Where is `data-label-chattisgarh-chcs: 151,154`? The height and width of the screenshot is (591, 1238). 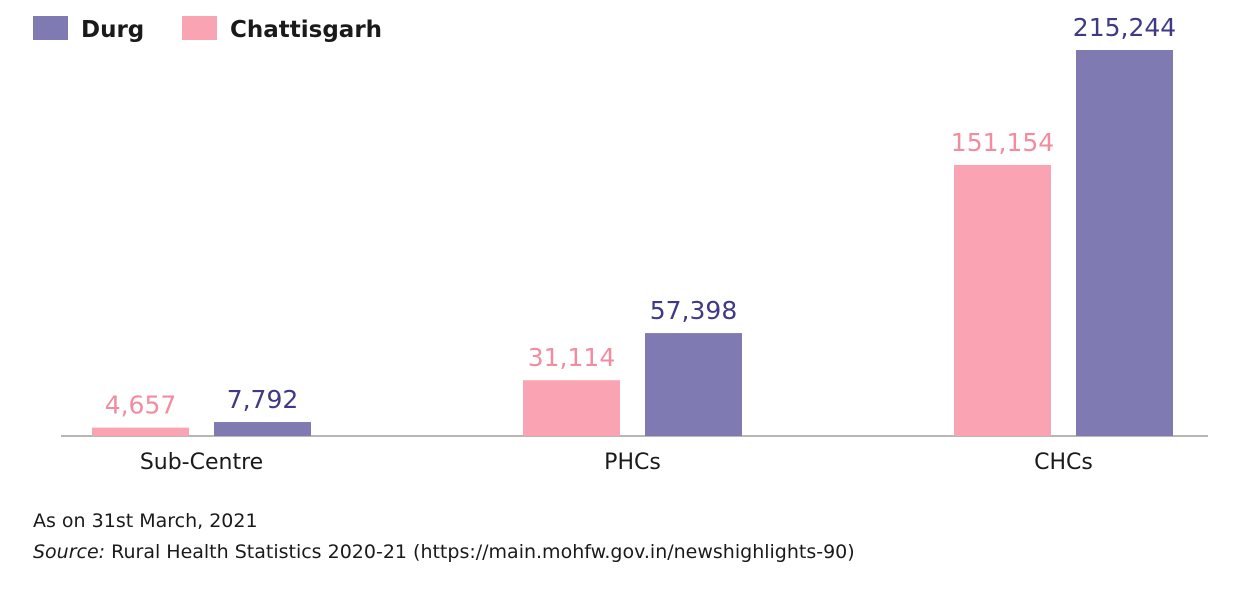 data-label-chattisgarh-chcs: 151,154 is located at coordinates (1002, 142).